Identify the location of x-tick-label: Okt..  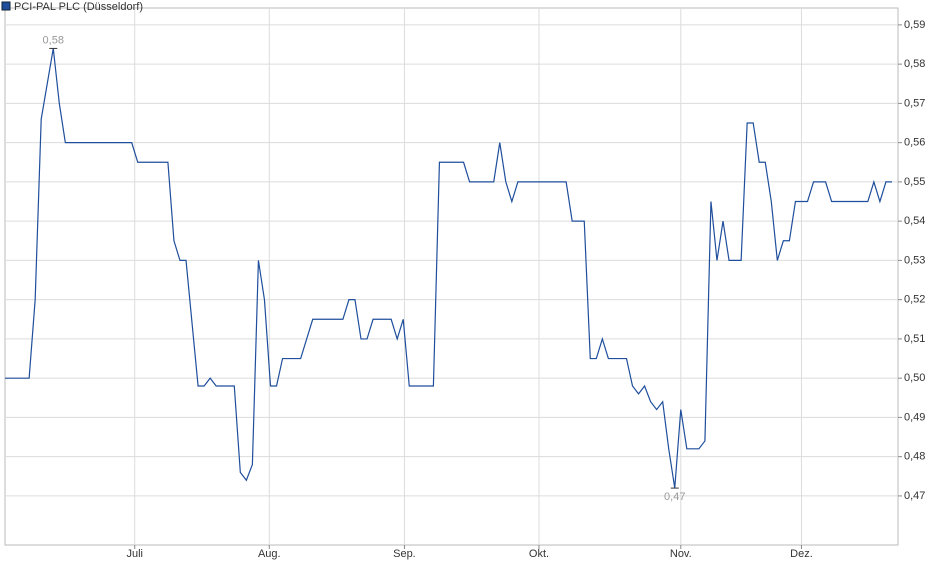
(539, 554).